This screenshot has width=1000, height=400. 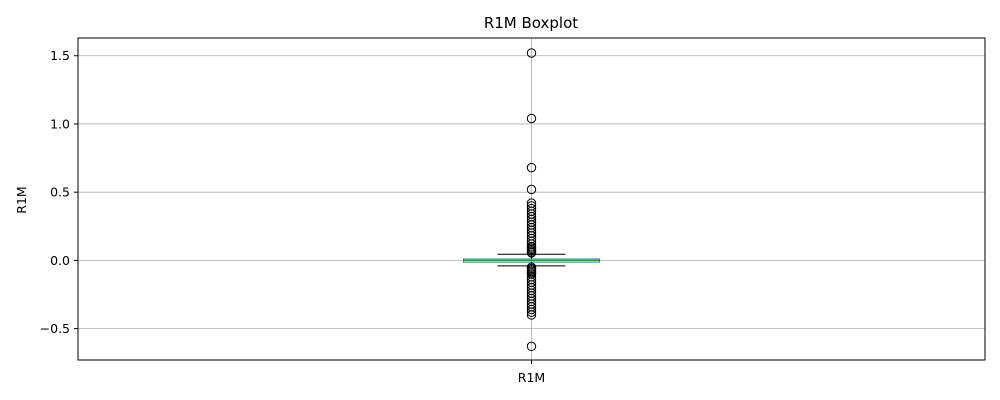 I want to click on y-tick-label: 1.5, so click(x=60, y=55).